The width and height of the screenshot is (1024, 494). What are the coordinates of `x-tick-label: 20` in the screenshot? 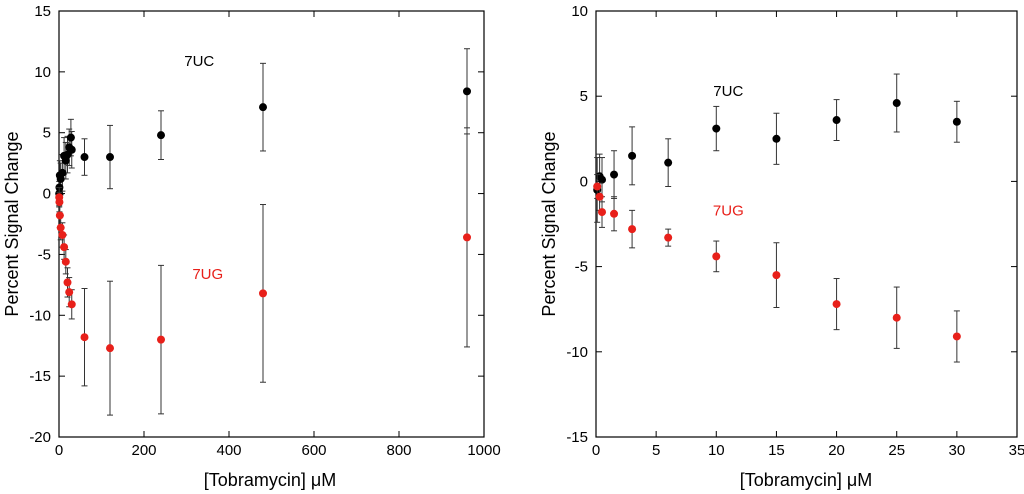 It's located at (836, 450).